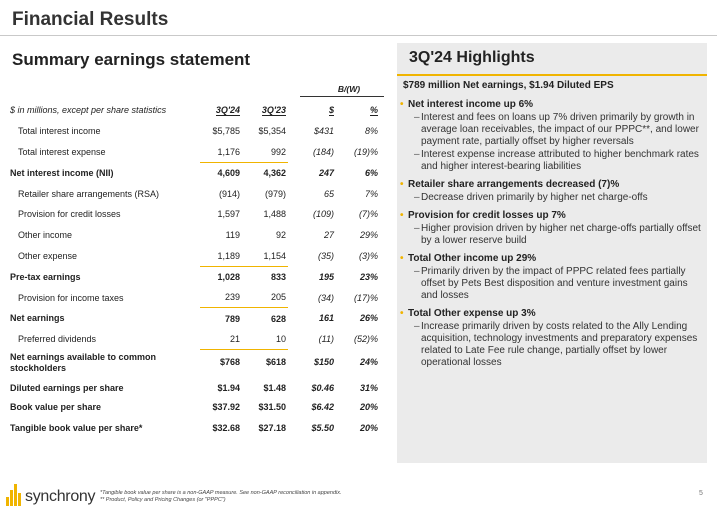 The image size is (717, 512). Describe the element at coordinates (328, 193) in the screenshot. I see `cell-dollar-change: 65` at that location.